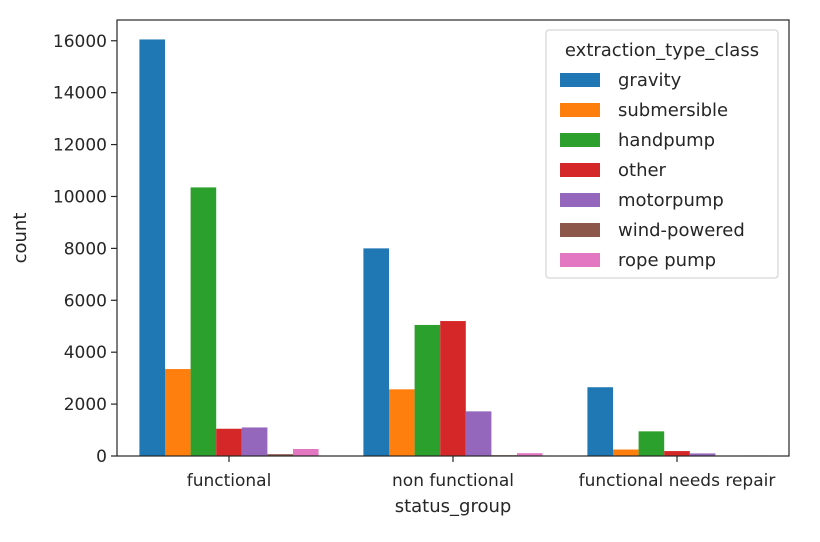 The image size is (820, 542). What do you see at coordinates (306, 452) in the screenshot?
I see `bar-rope-pump-functional` at bounding box center [306, 452].